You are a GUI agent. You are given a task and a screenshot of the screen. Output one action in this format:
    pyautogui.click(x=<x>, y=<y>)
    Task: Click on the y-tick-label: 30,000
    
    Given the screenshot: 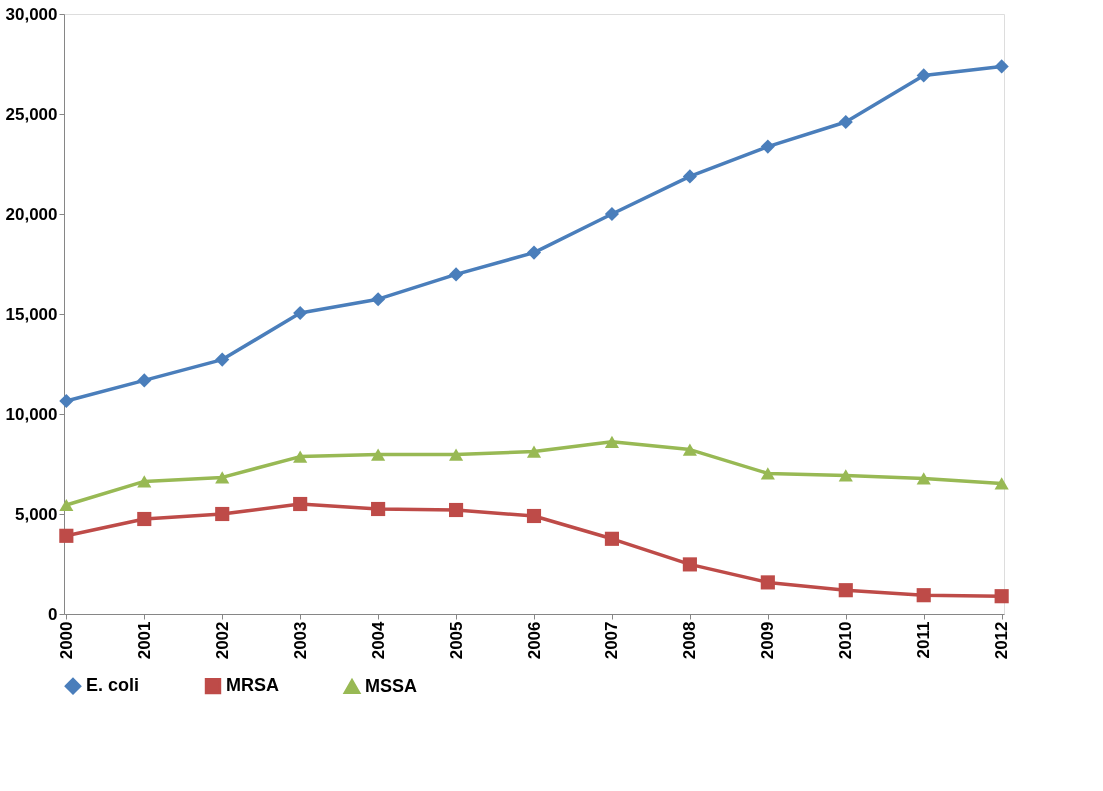 What is the action you would take?
    pyautogui.click(x=31, y=14)
    